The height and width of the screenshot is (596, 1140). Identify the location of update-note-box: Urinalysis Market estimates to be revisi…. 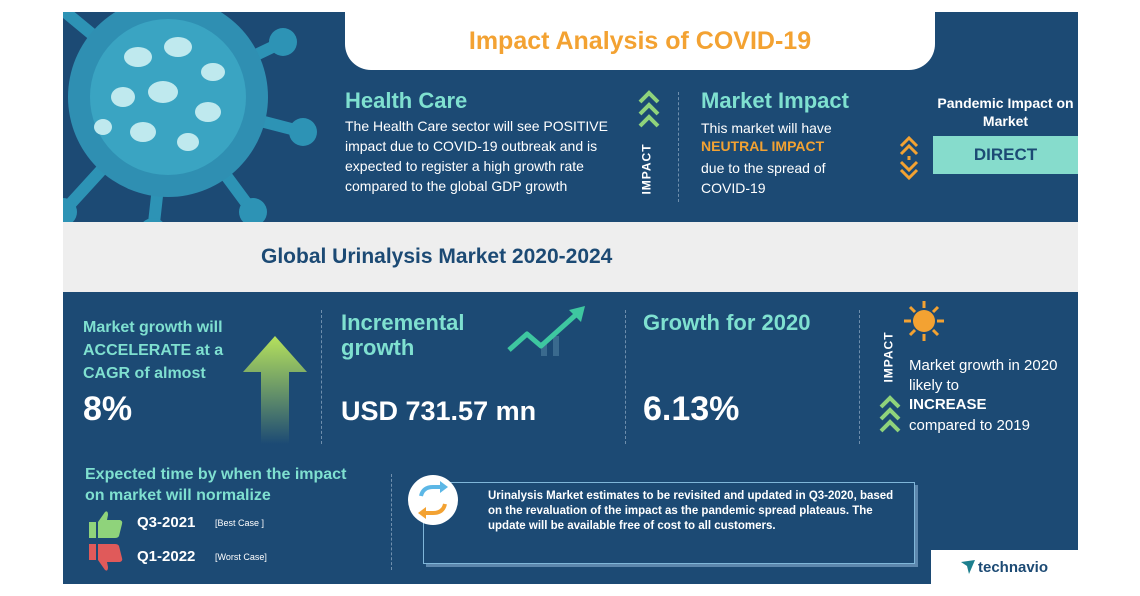
(669, 523).